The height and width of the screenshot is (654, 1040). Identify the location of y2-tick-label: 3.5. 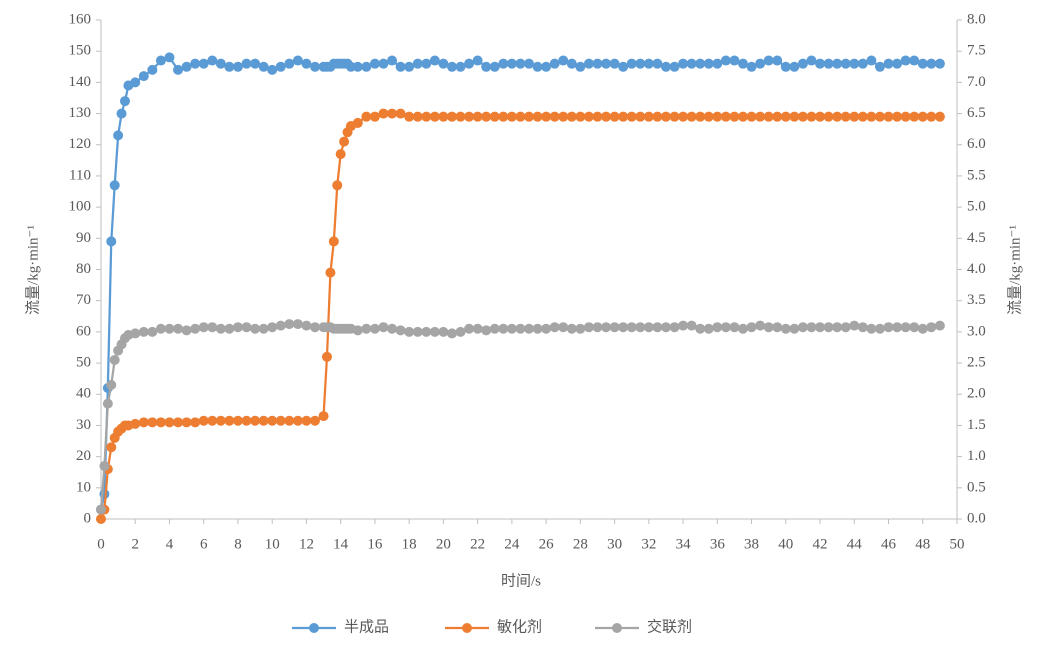
(976, 300).